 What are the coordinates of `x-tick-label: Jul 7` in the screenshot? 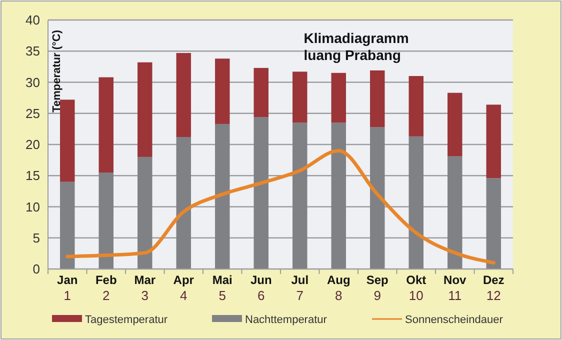 It's located at (300, 288).